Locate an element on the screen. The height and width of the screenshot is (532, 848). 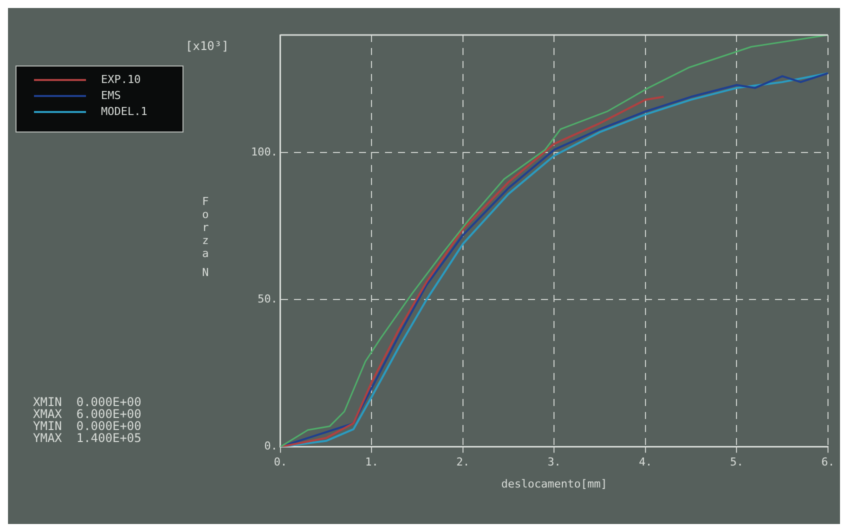
text: YMIN 0.000E+00 is located at coordinates (87, 426).